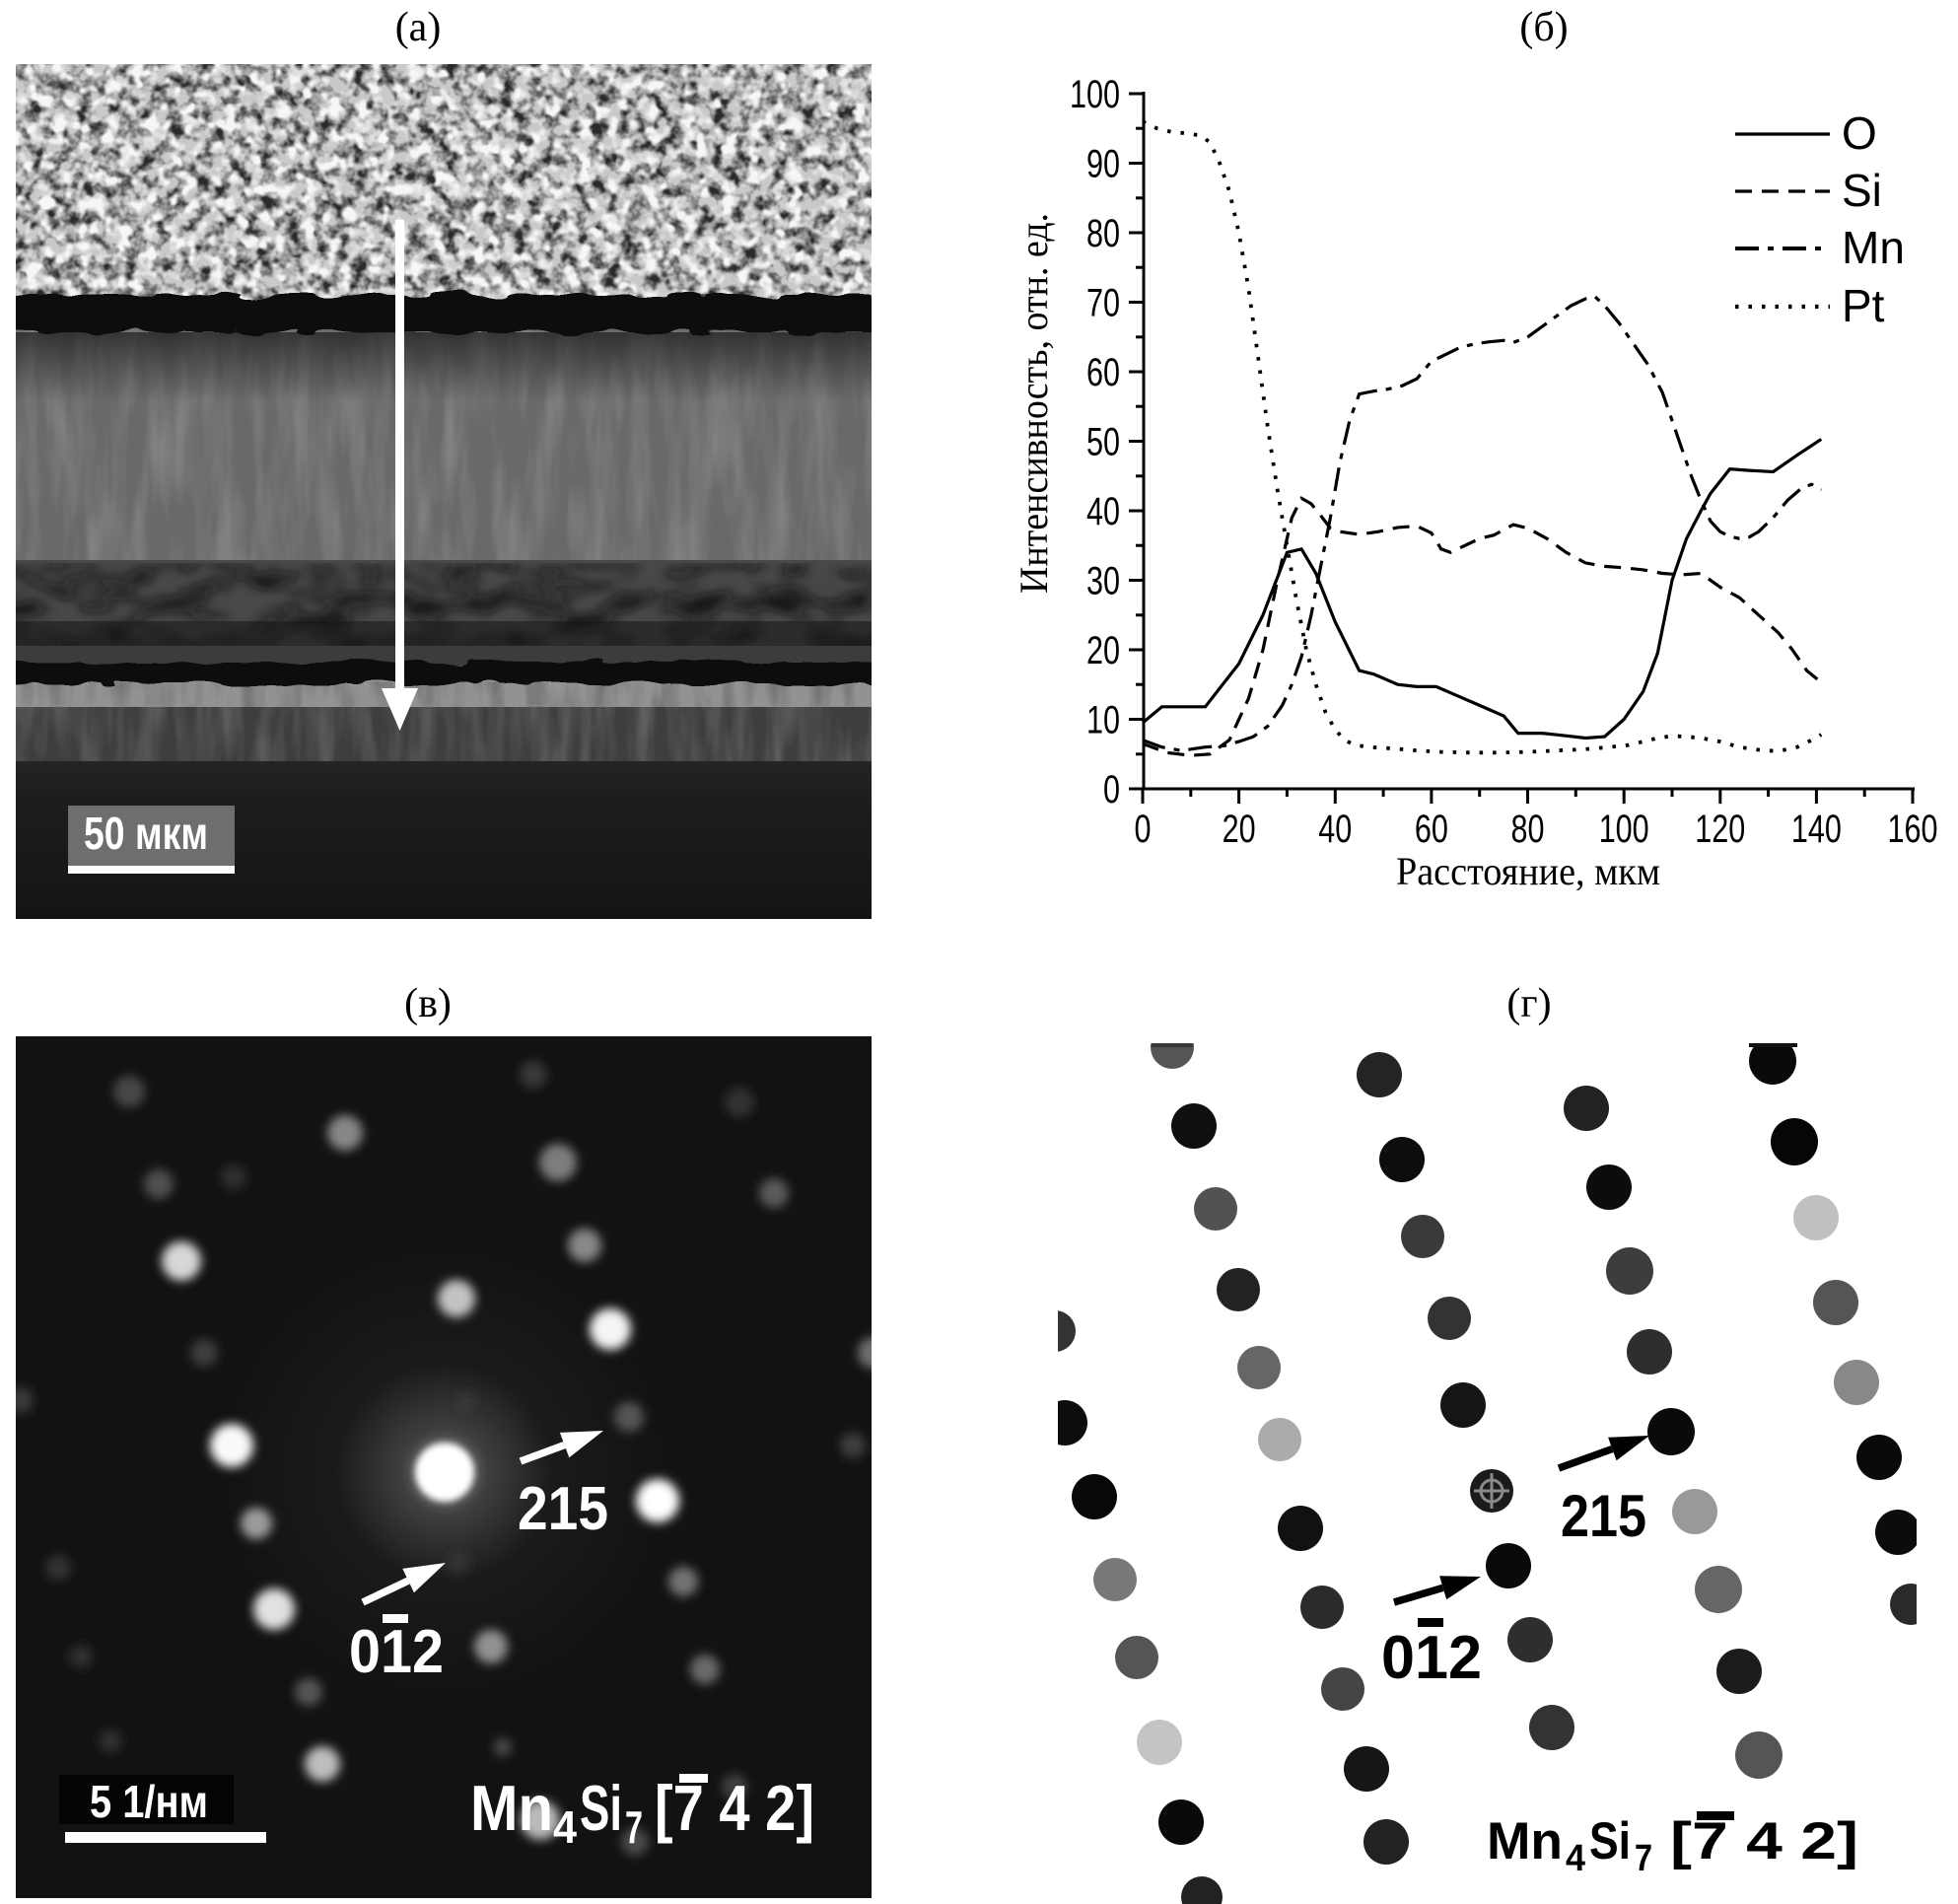  What do you see at coordinates (1103, 720) in the screenshot?
I see `svg-text: 10` at bounding box center [1103, 720].